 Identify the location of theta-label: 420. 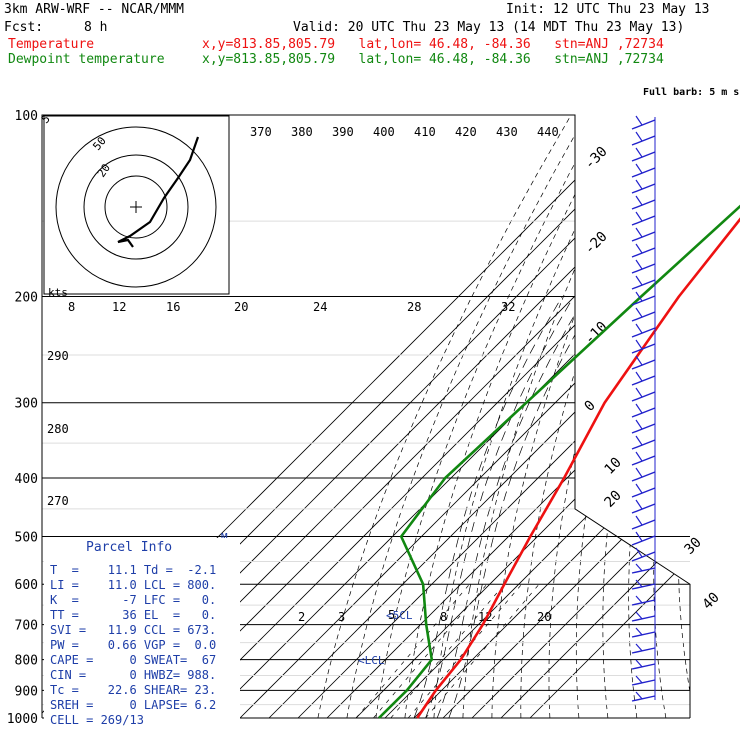
(466, 132).